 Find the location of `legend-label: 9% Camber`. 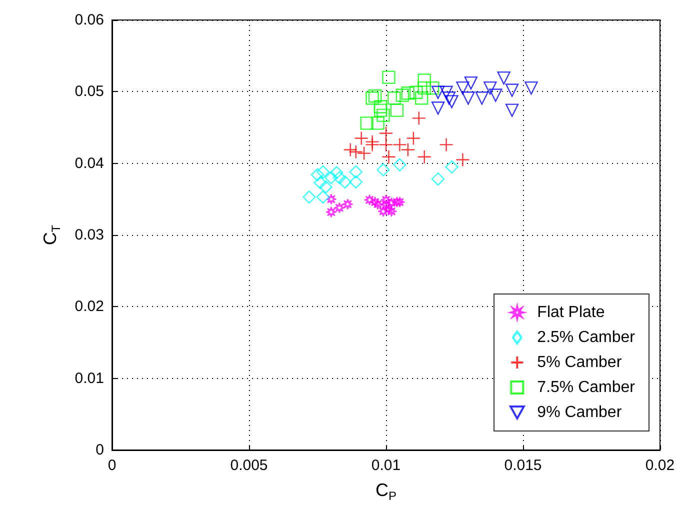

legend-label: 9% Camber is located at coordinates (579, 412).